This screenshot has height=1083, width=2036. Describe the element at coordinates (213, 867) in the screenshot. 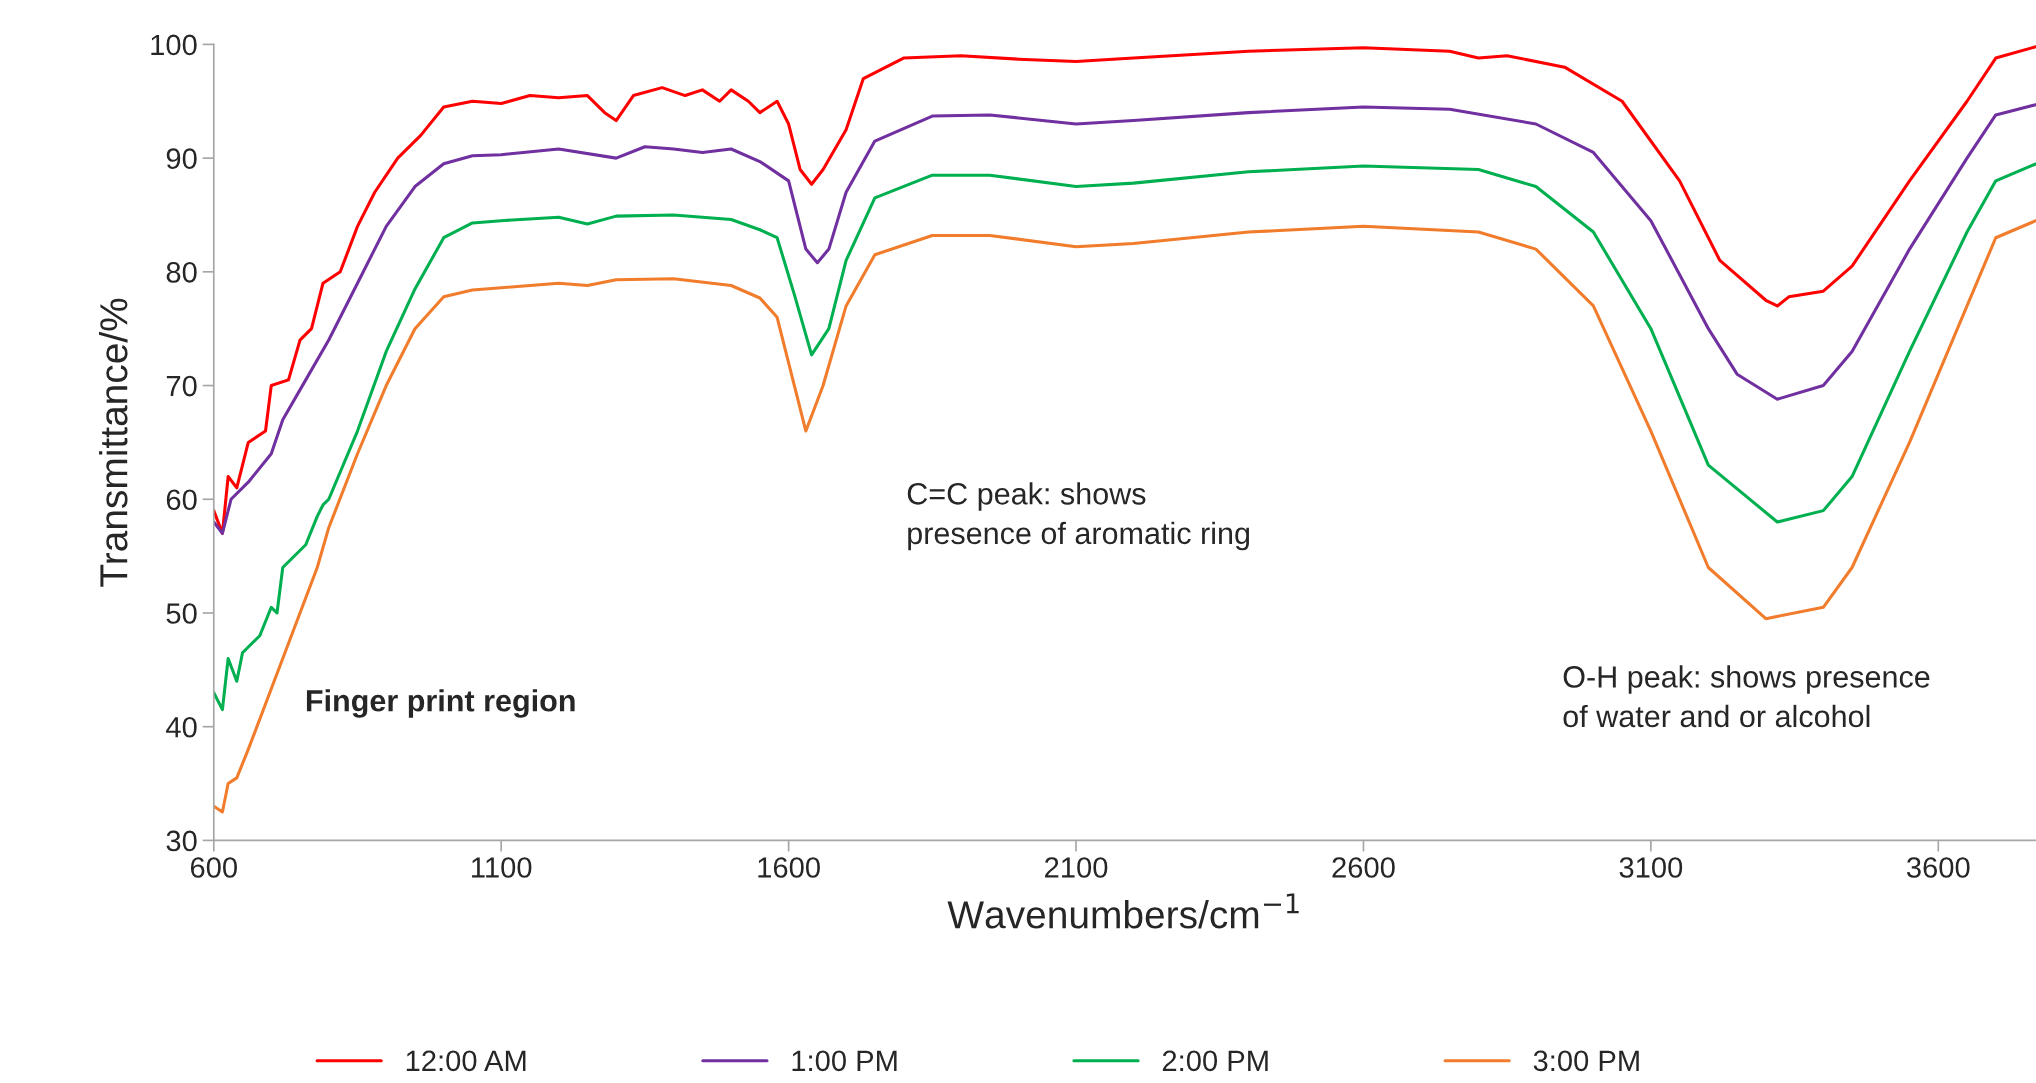

I see `x-tick-label: 600` at that location.